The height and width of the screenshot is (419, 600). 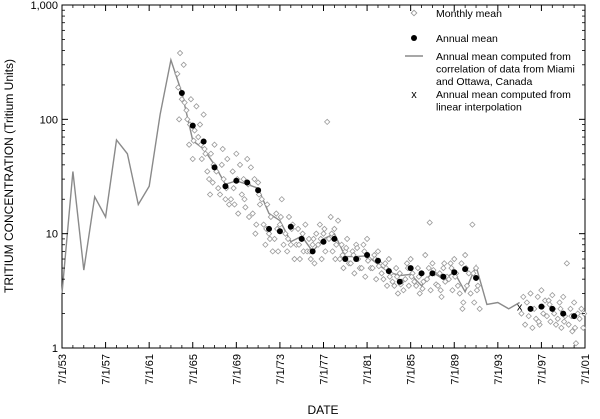 What do you see at coordinates (150, 369) in the screenshot?
I see `x-tick-label: 7/1/61` at bounding box center [150, 369].